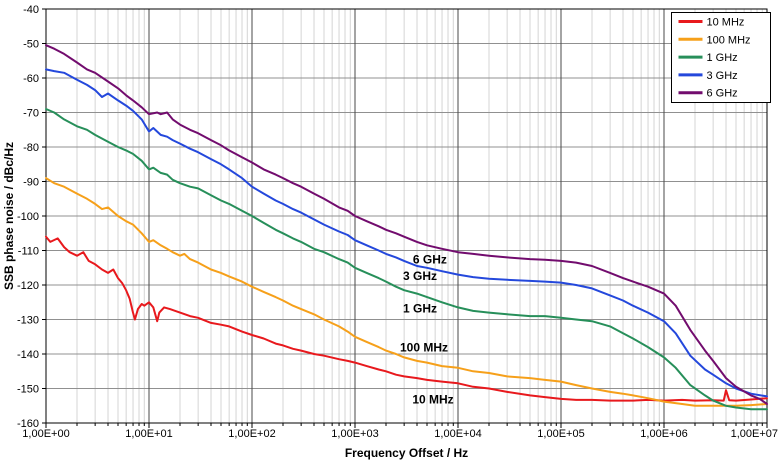 Image resolution: width=779 pixels, height=470 pixels. I want to click on y-tick-label: -120, so click(28, 286).